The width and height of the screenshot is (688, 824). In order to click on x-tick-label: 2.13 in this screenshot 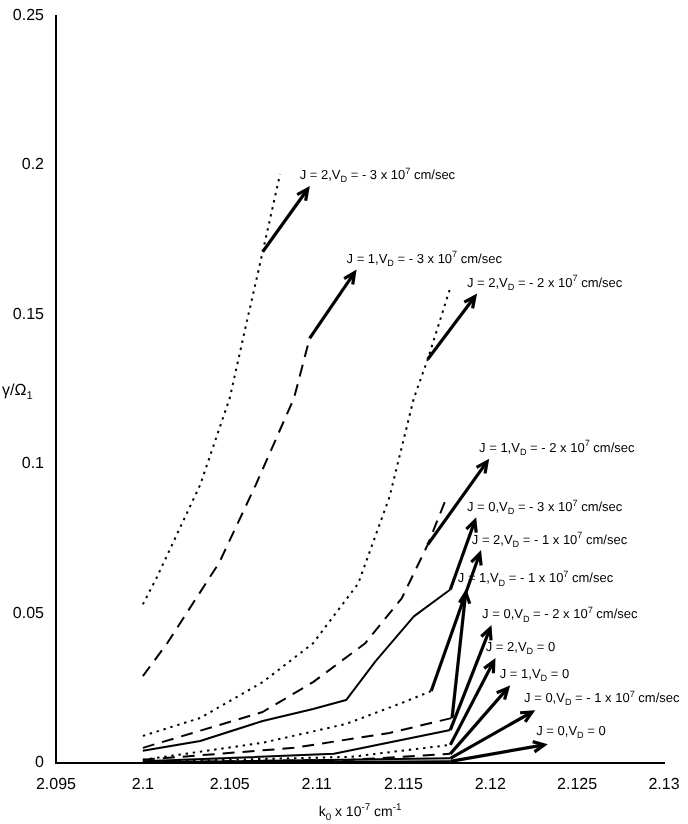, I will do `click(664, 783)`.